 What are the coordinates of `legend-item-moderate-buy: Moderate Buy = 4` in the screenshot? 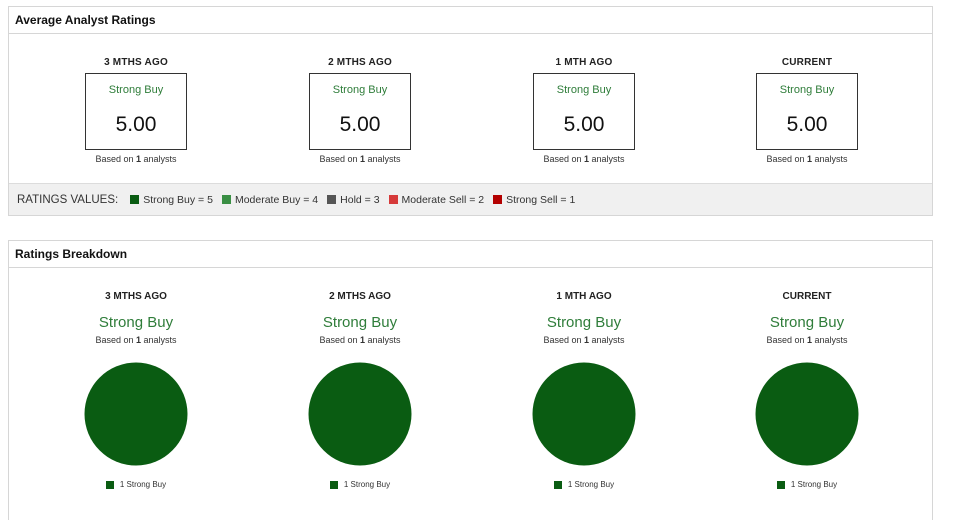 It's located at (270, 199).